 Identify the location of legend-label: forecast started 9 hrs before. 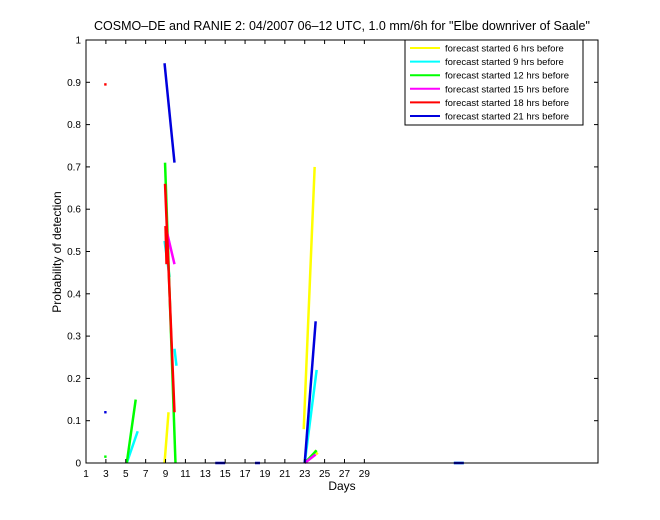
(504, 62).